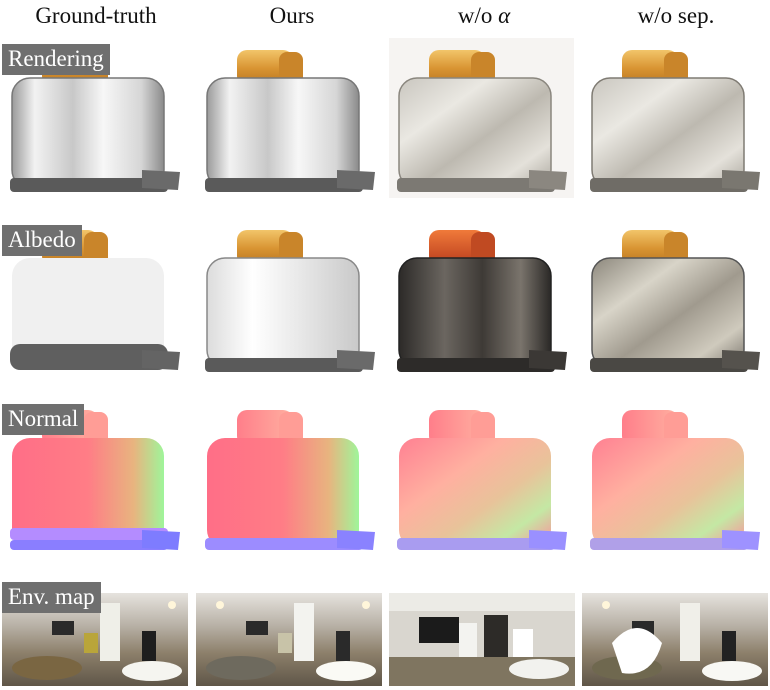 This screenshot has height=690, width=770. I want to click on column-header-ours: Ours, so click(292, 15).